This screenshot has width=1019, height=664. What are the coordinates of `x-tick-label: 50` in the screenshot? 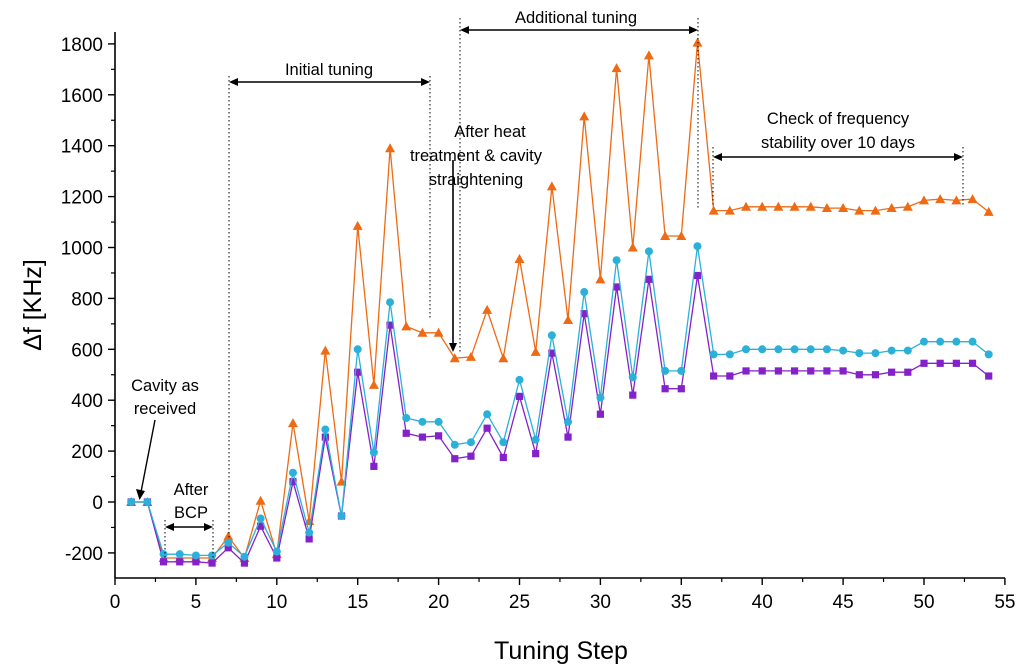 It's located at (923, 602).